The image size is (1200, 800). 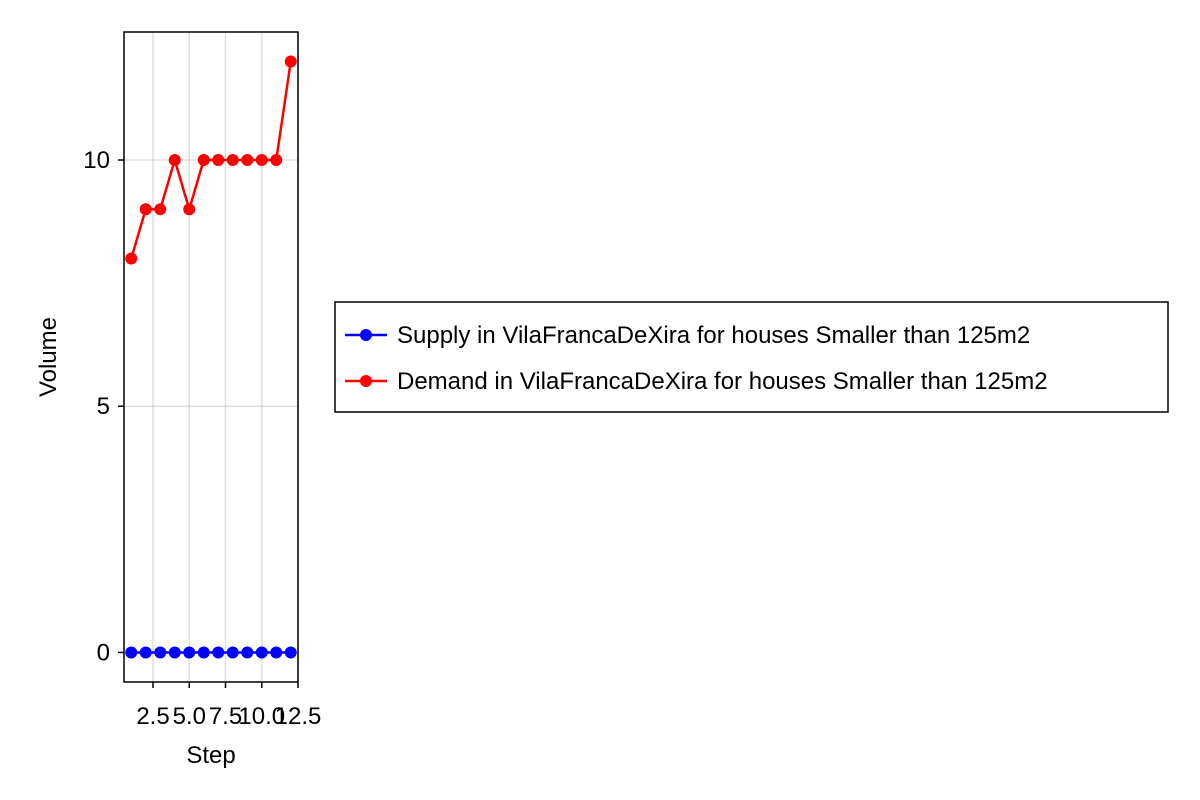 I want to click on y-tick-label: 5, so click(x=103, y=406).